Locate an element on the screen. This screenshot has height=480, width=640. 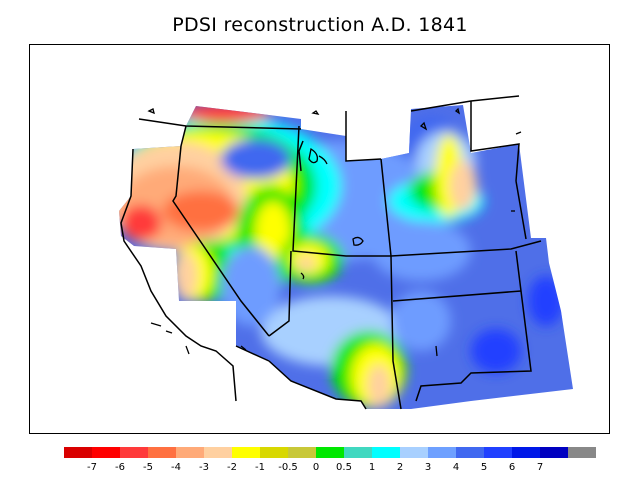
region-socal-dry is located at coordinates (186, 276).